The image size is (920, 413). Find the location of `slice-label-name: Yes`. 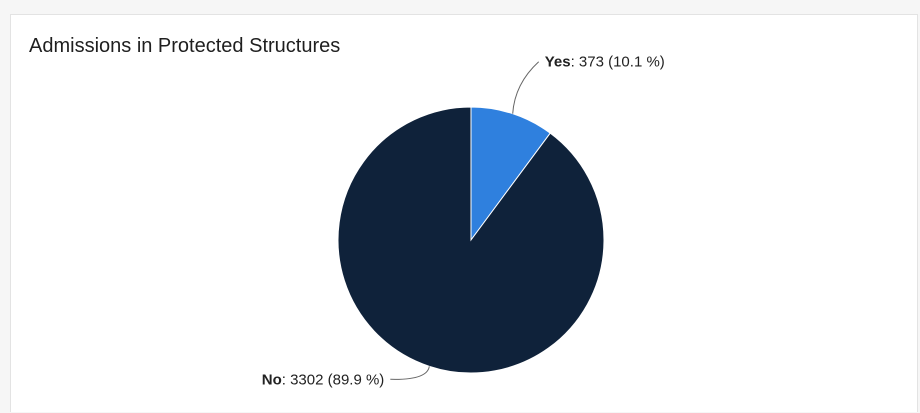

slice-label-name: Yes is located at coordinates (558, 62).